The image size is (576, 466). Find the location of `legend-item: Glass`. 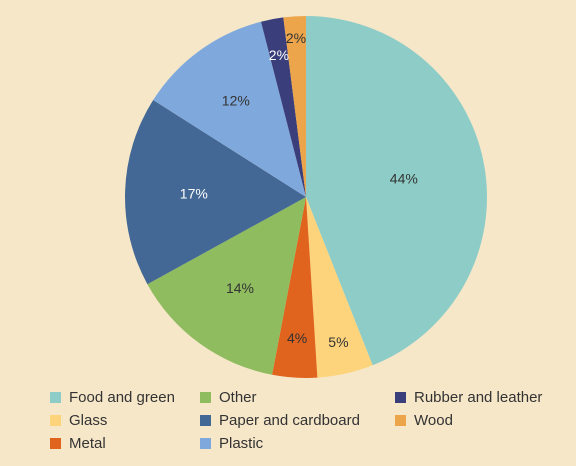

legend-item: Glass is located at coordinates (78, 420).